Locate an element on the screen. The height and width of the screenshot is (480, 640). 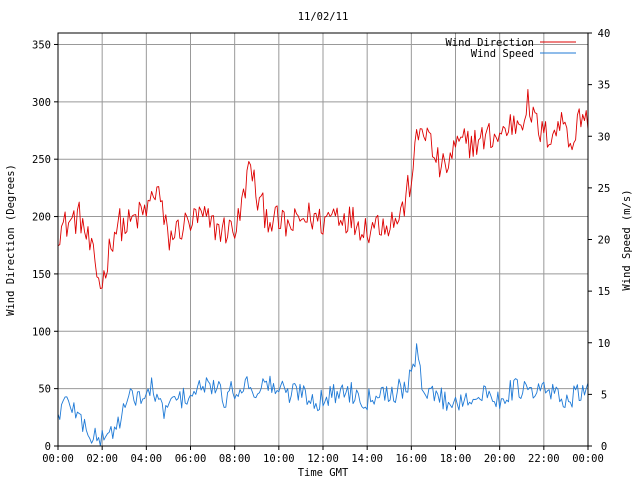
y-left-tick-label: 50 is located at coordinates (44, 390).